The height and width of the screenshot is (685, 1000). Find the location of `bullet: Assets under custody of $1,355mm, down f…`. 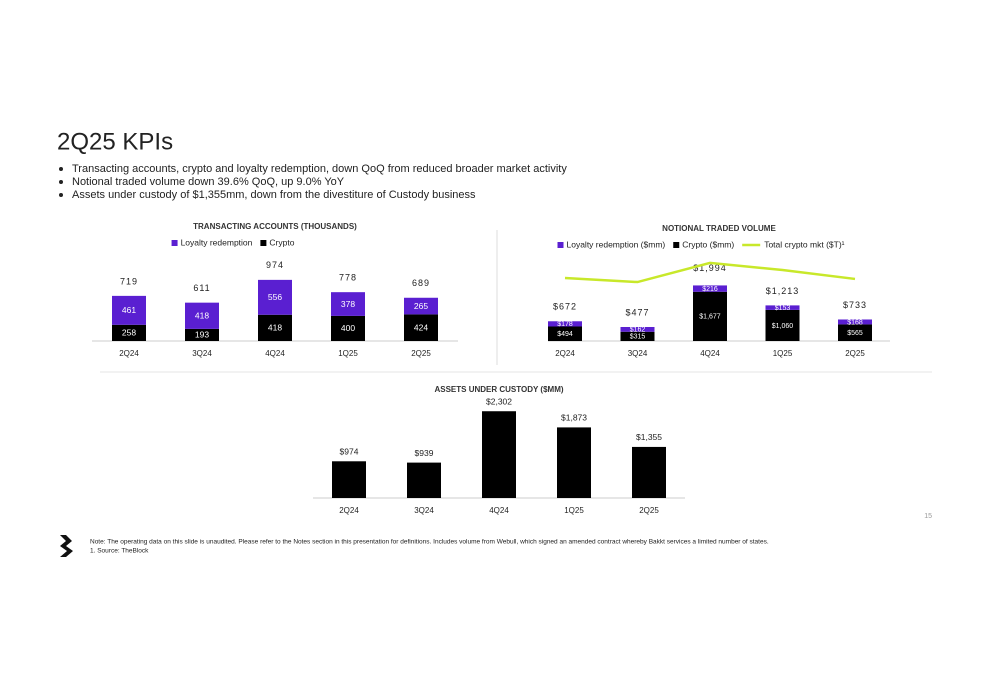

bullet: Assets under custody of $1,355mm, down f… is located at coordinates (274, 195).